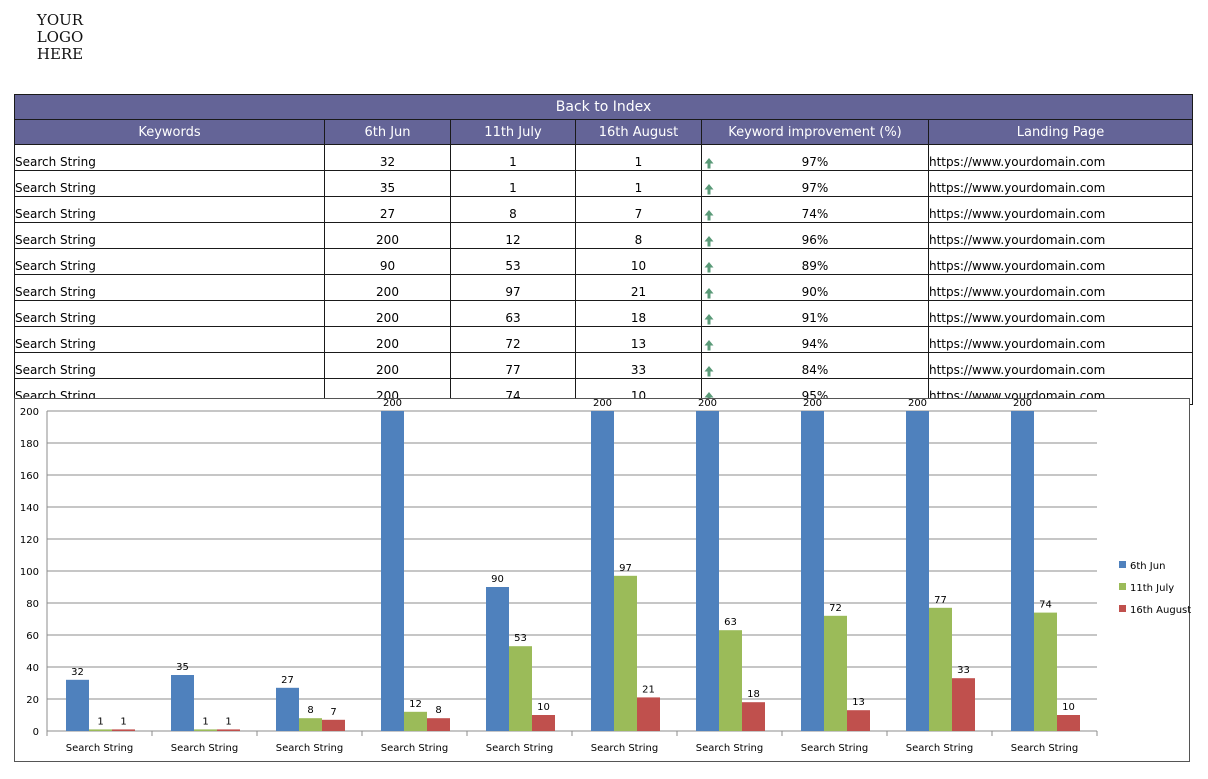 The image size is (1208, 779). What do you see at coordinates (963, 670) in the screenshot?
I see `data-label: 33` at bounding box center [963, 670].